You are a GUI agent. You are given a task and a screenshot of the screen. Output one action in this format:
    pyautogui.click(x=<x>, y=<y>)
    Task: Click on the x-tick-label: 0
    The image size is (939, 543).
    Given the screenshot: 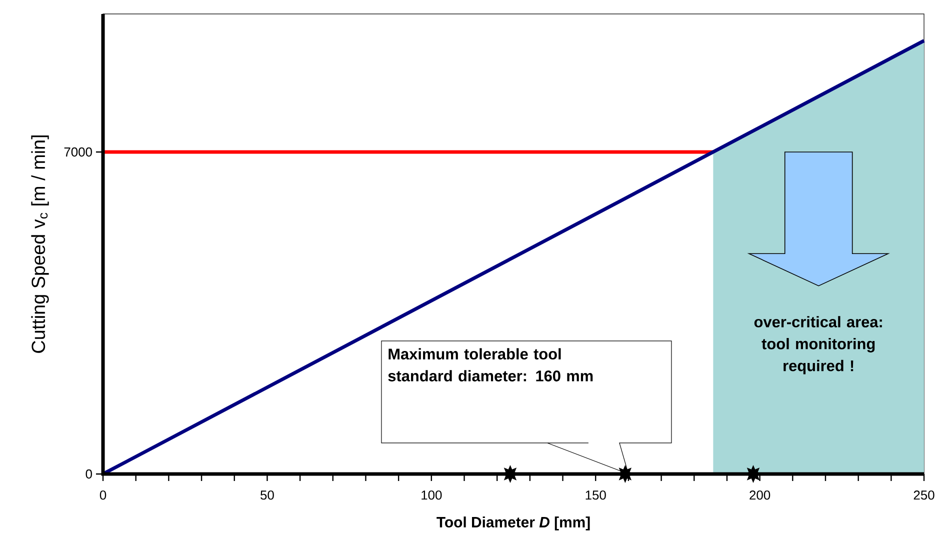 What is the action you would take?
    pyautogui.click(x=103, y=495)
    